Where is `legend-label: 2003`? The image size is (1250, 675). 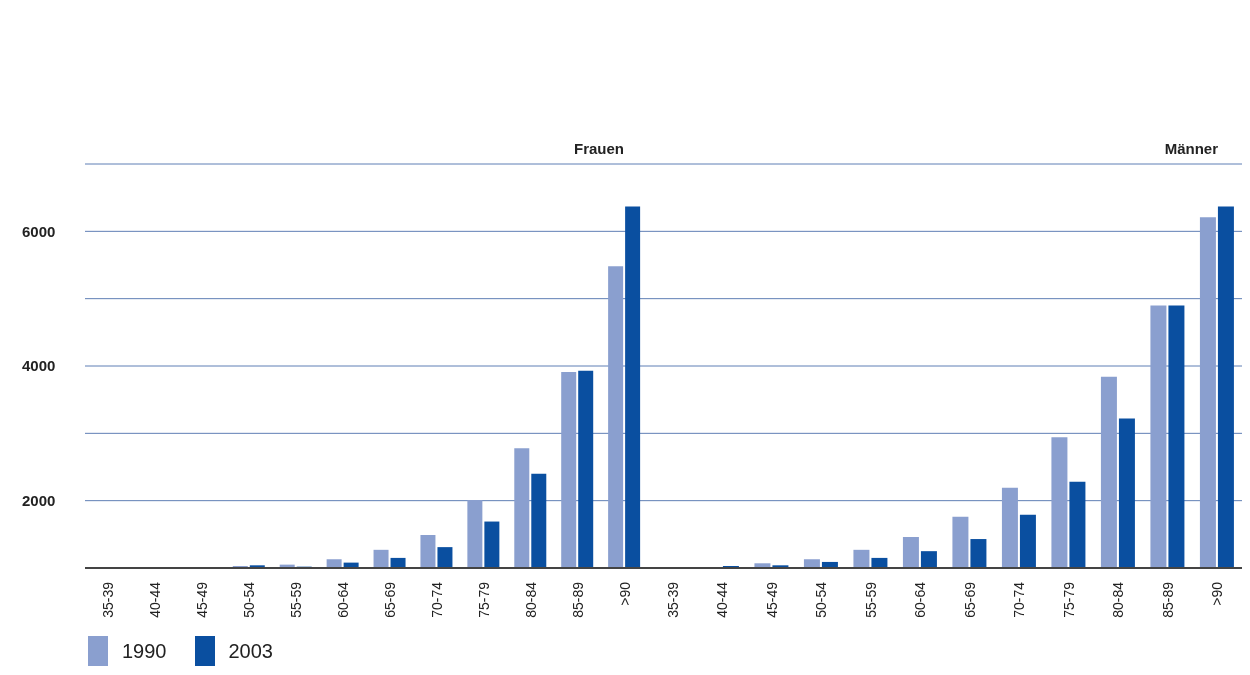 legend-label: 2003 is located at coordinates (250, 651).